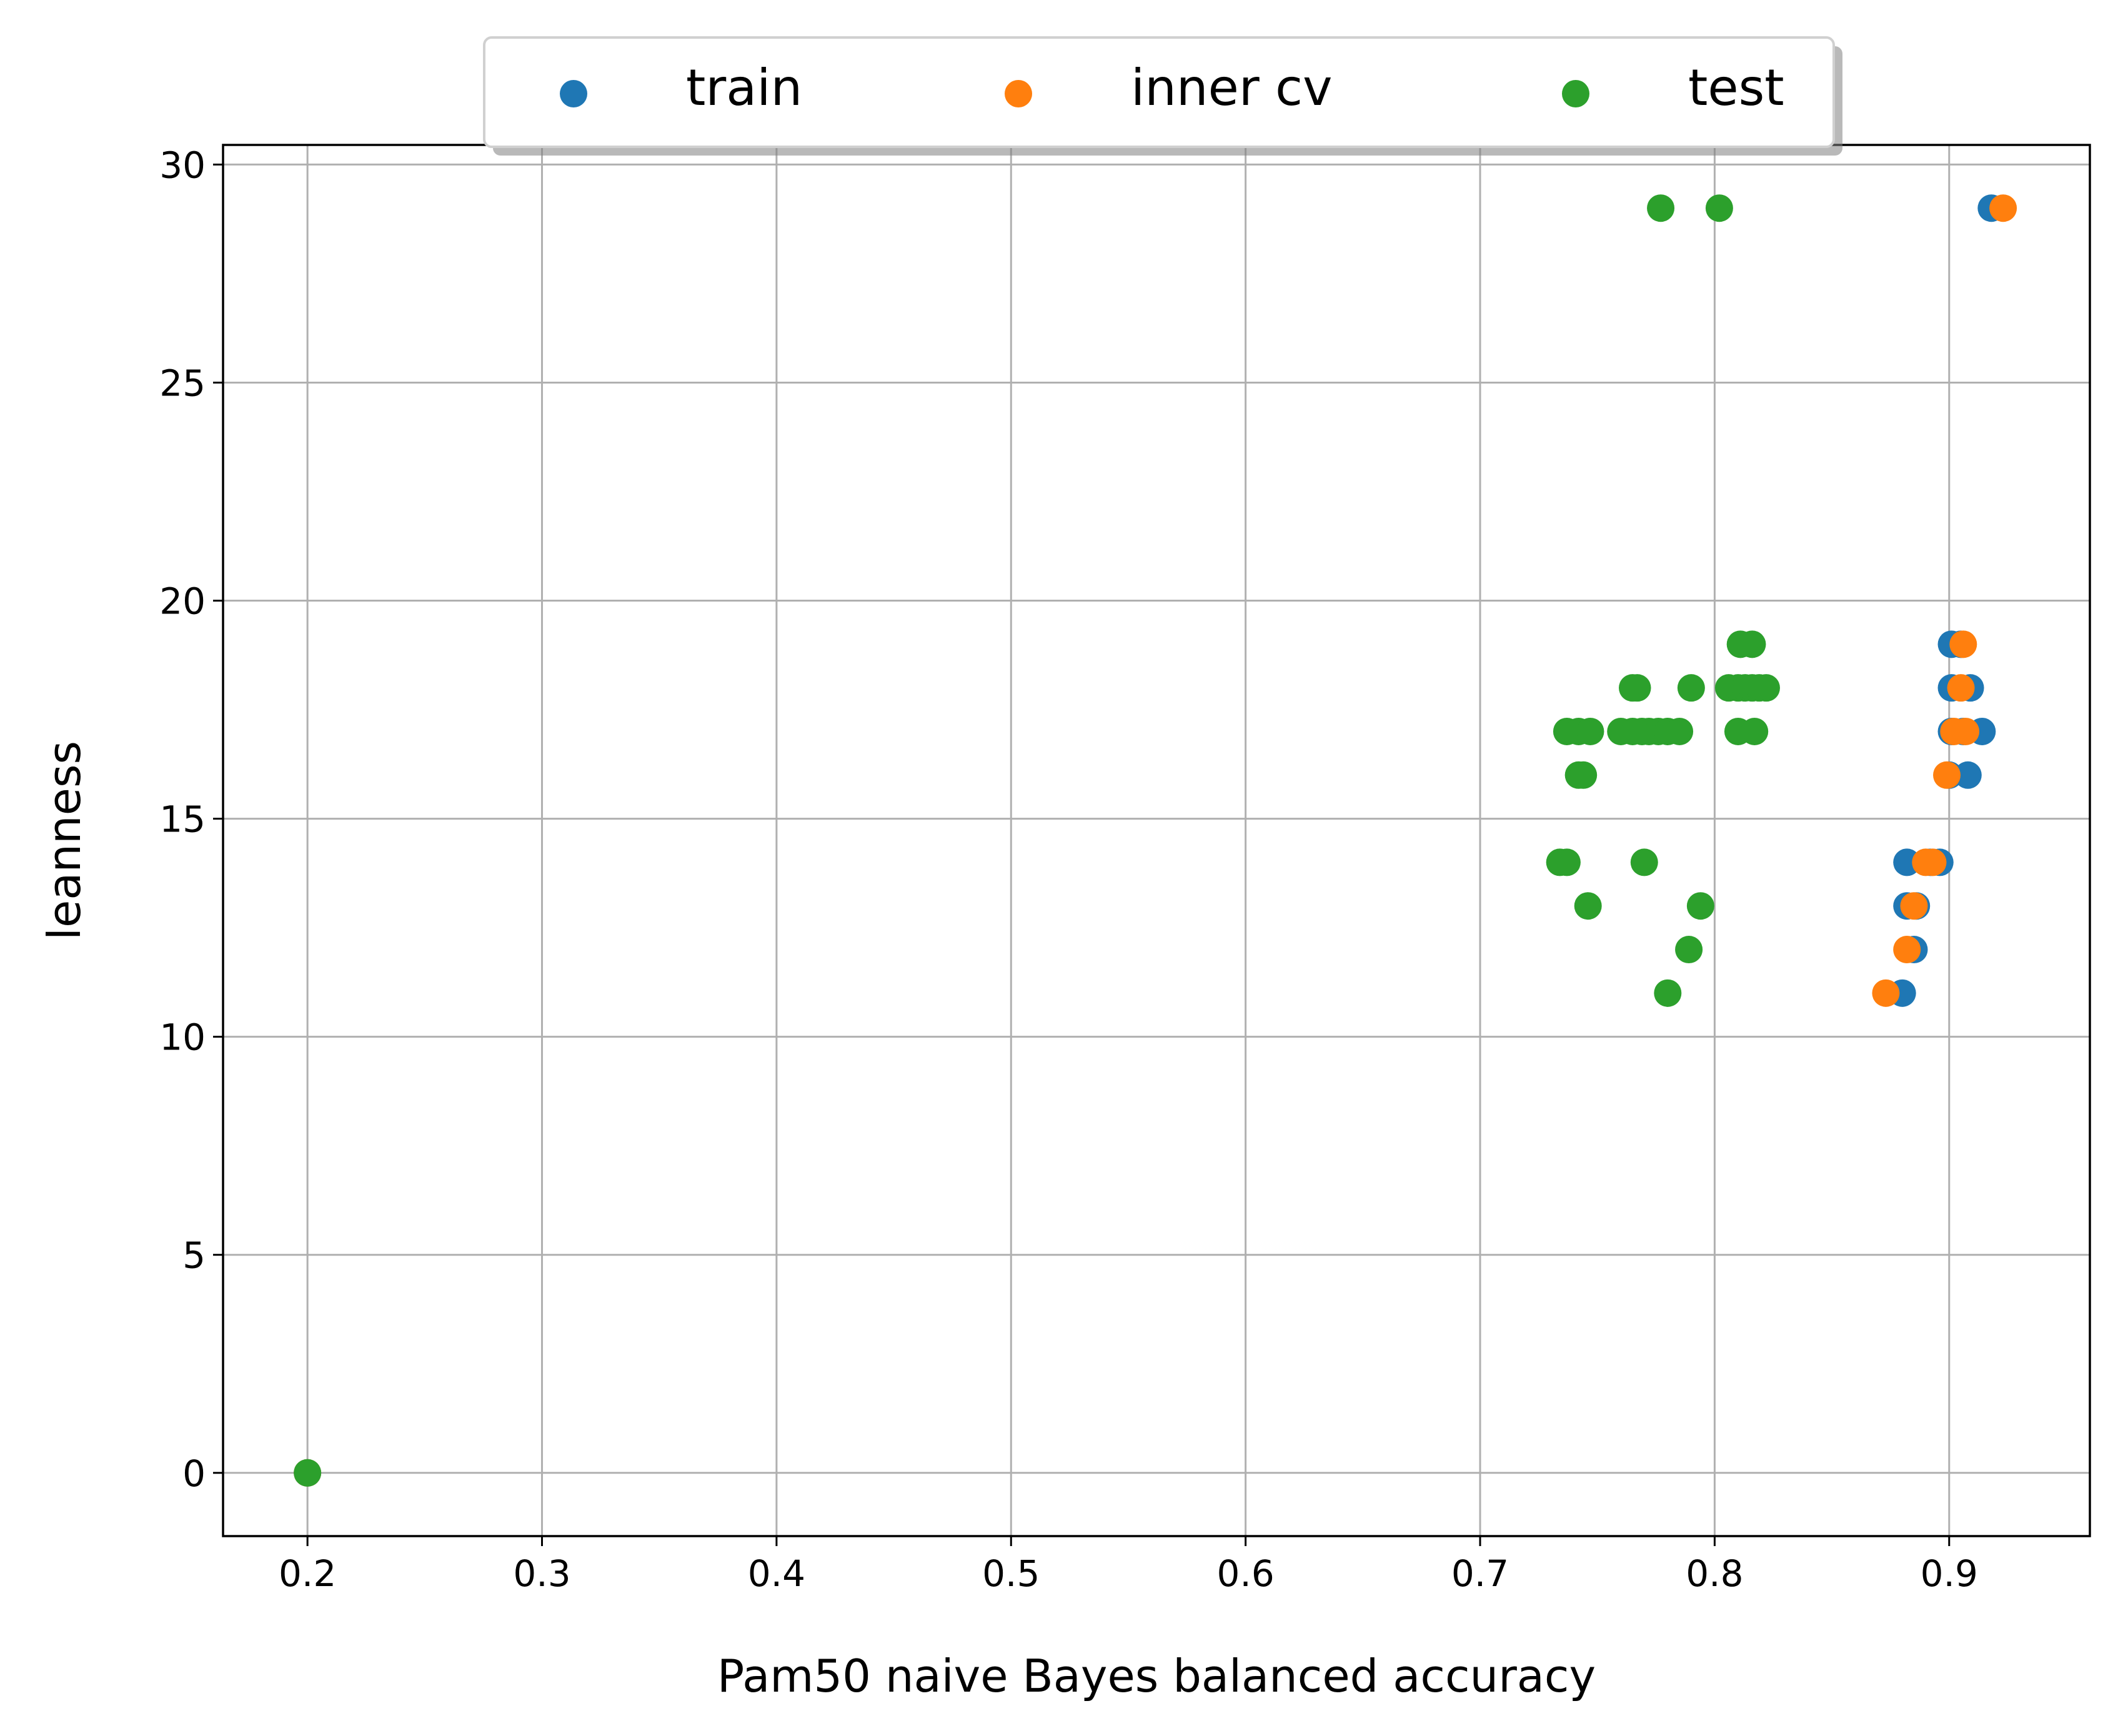  Describe the element at coordinates (182, 601) in the screenshot. I see `y-tick-label: 20` at that location.